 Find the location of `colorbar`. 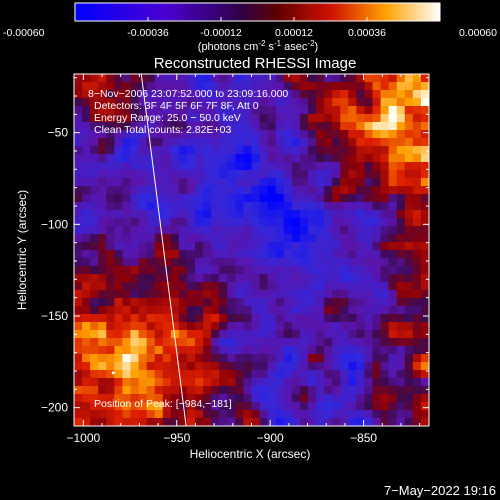

colorbar is located at coordinates (257, 12).